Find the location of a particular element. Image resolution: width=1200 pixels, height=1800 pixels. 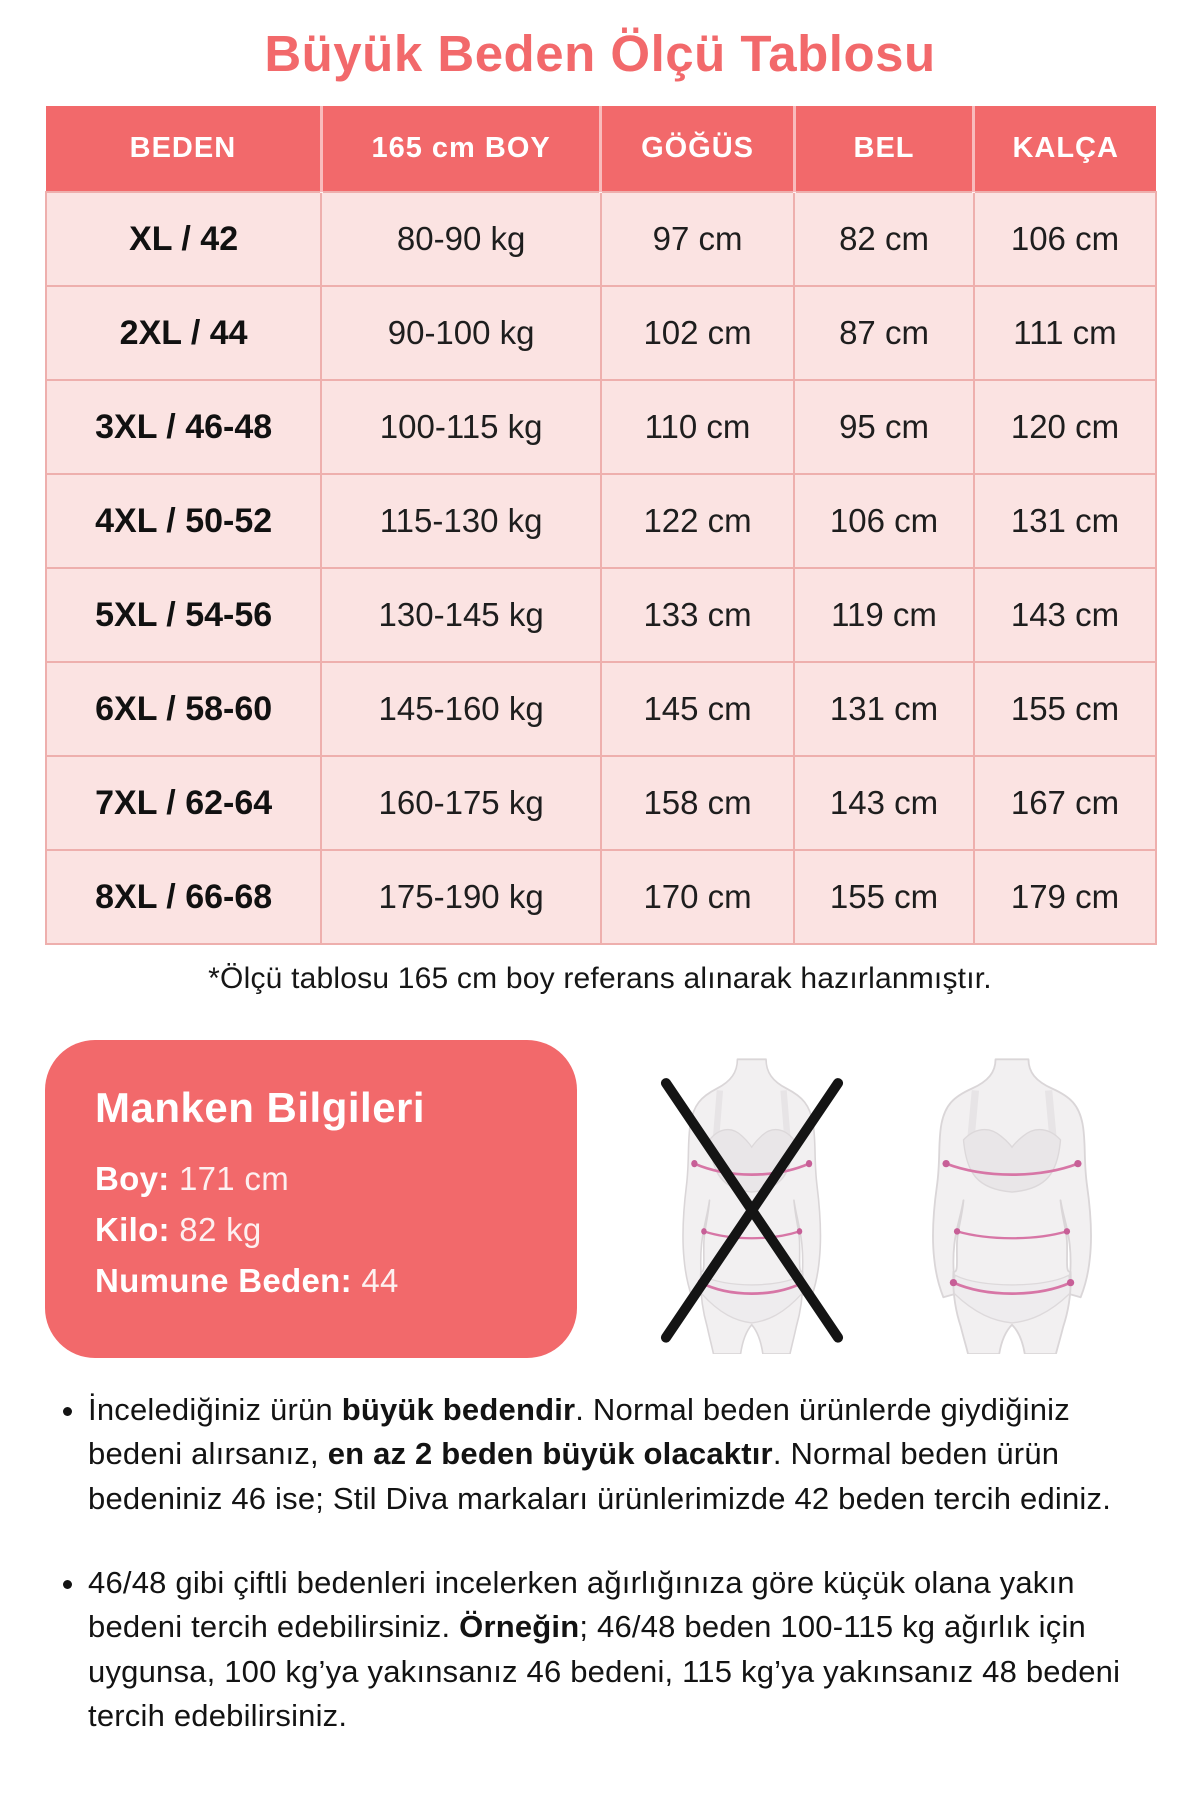

measure-cell: 115-130 kg is located at coordinates (461, 521).